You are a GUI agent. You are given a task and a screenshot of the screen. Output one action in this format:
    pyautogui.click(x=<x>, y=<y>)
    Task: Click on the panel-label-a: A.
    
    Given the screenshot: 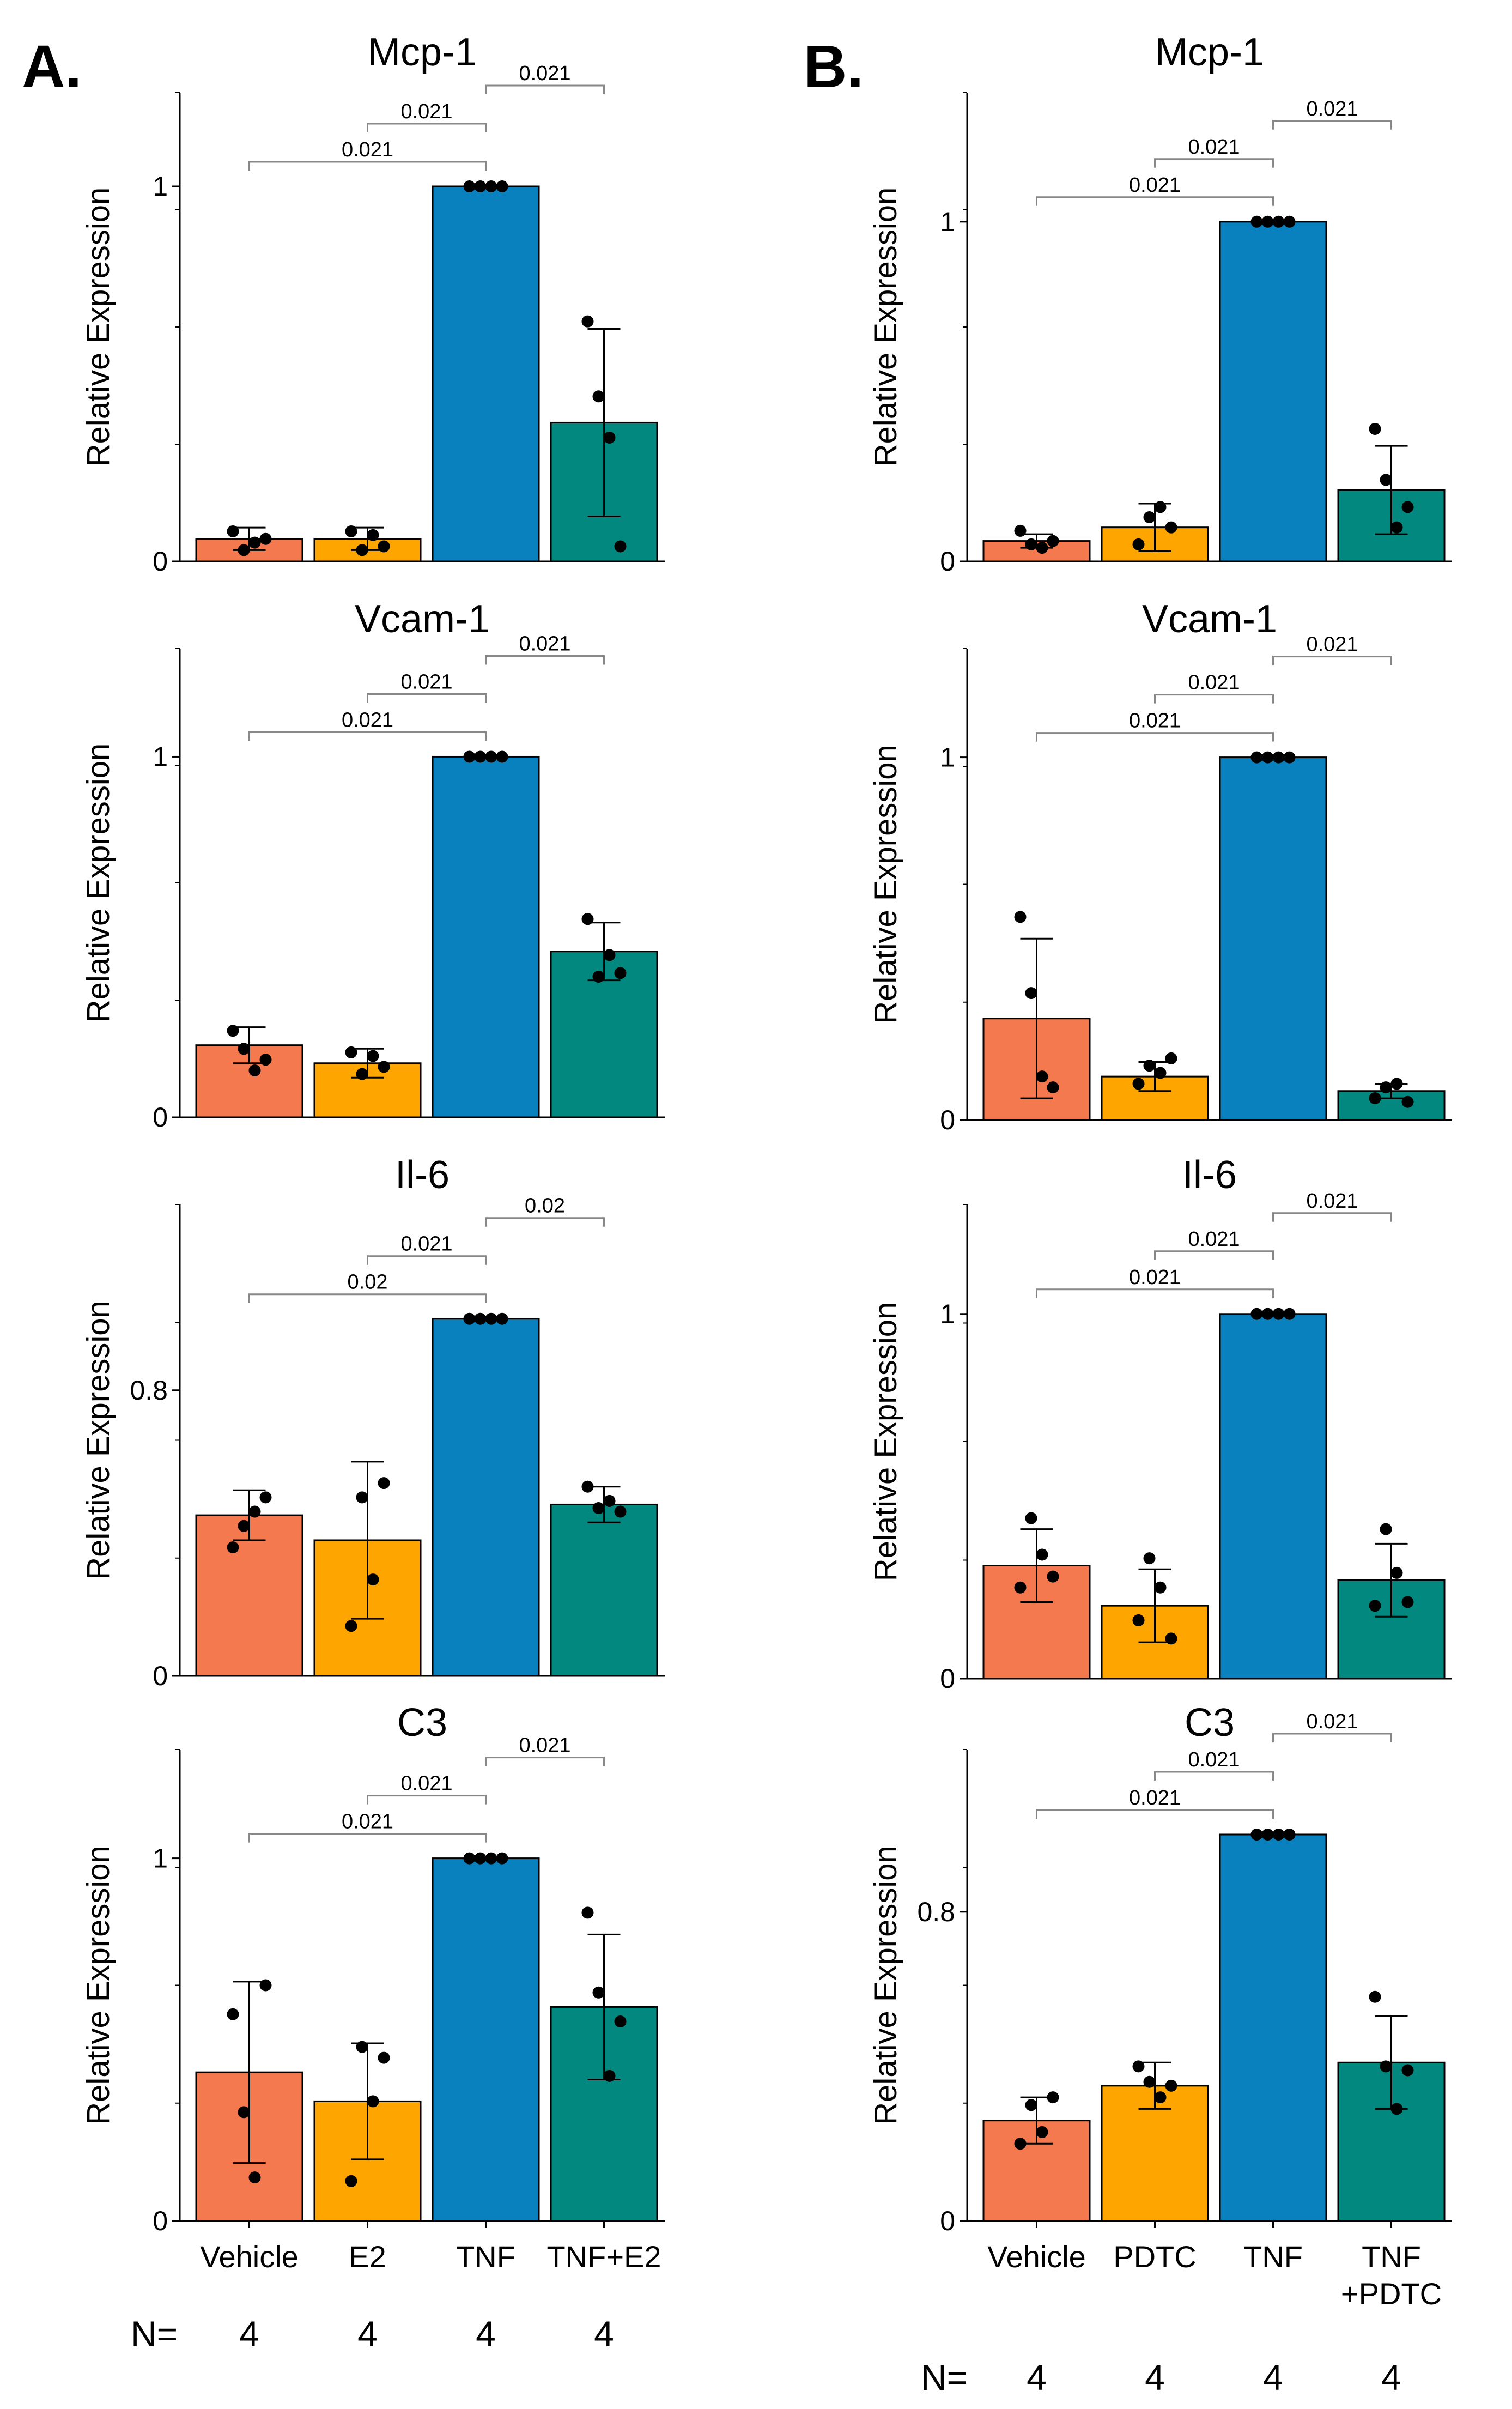 What is the action you would take?
    pyautogui.click(x=52, y=66)
    